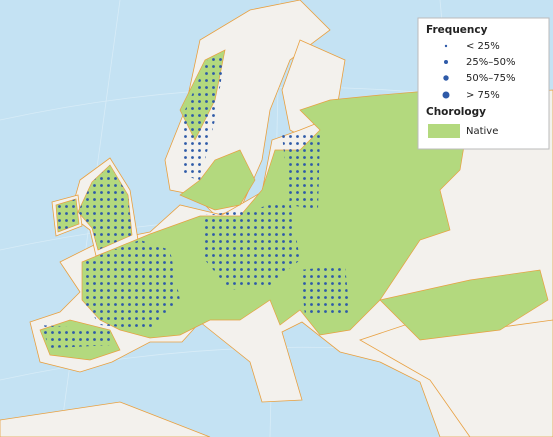 Image resolution: width=553 pixels, height=437 pixels. I want to click on legend-label: 25%–50%, so click(490, 62).